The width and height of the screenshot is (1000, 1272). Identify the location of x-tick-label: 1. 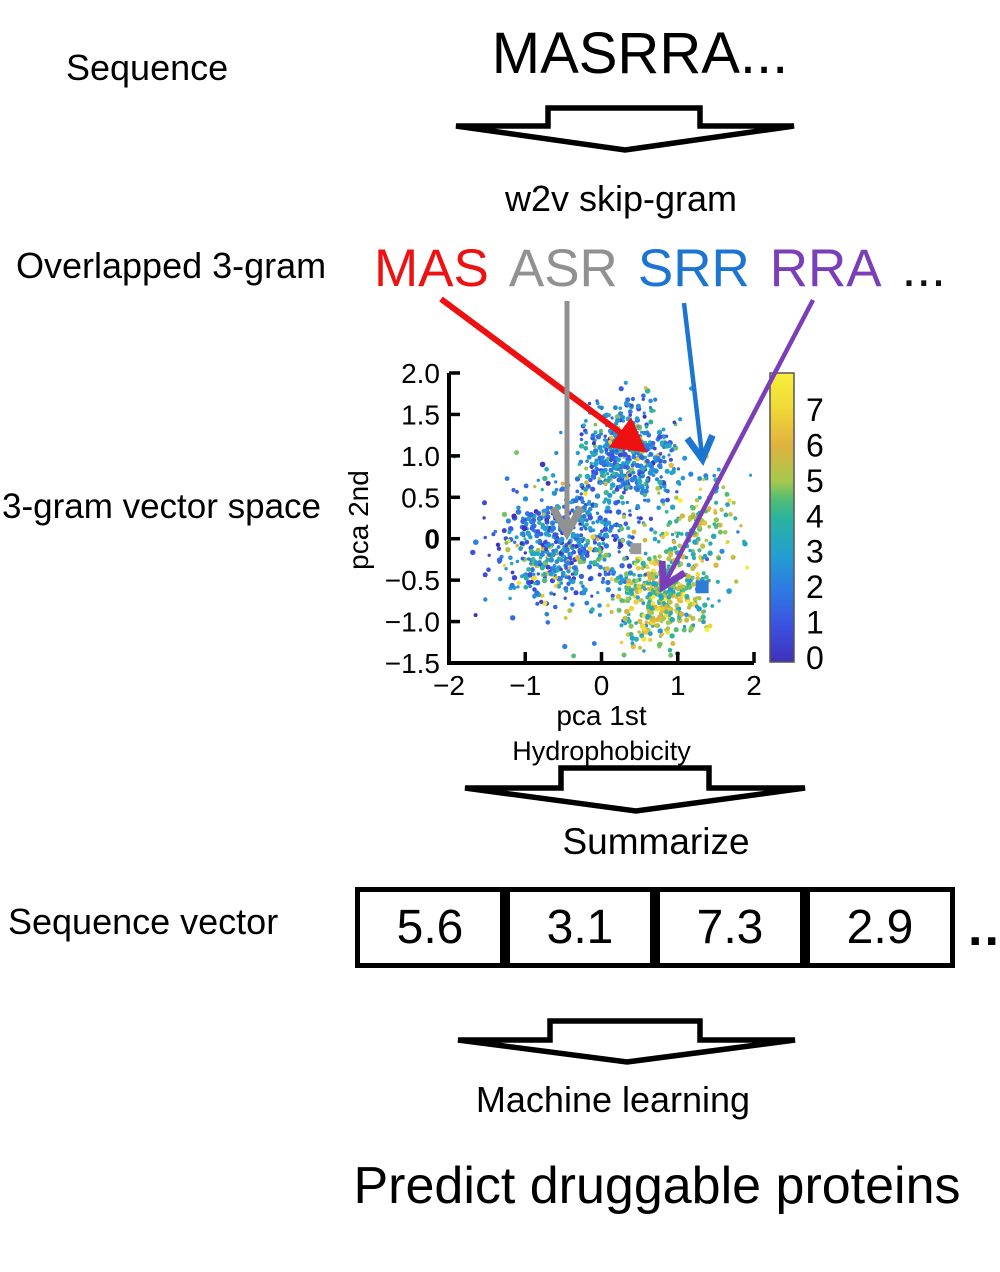
(678, 685).